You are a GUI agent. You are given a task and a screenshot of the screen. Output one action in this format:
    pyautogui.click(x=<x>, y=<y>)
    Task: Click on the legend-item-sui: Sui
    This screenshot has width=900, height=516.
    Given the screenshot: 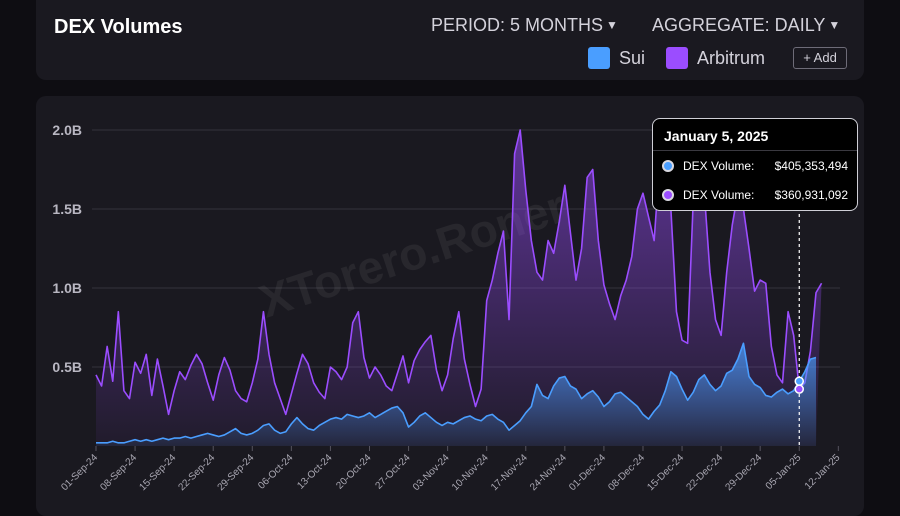 What is the action you would take?
    pyautogui.click(x=616, y=58)
    